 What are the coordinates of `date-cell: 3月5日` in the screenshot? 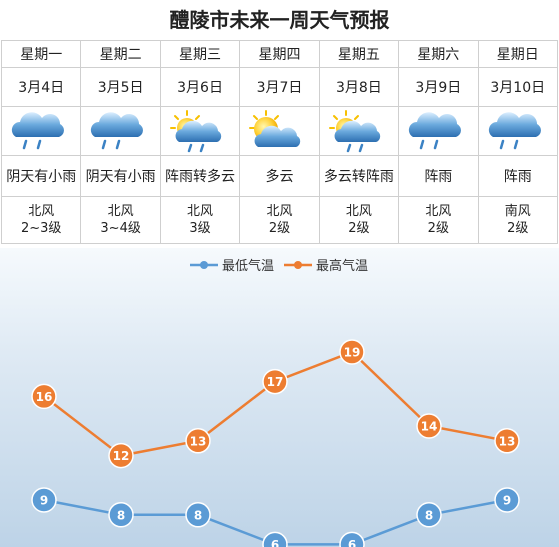 It's located at (120, 87).